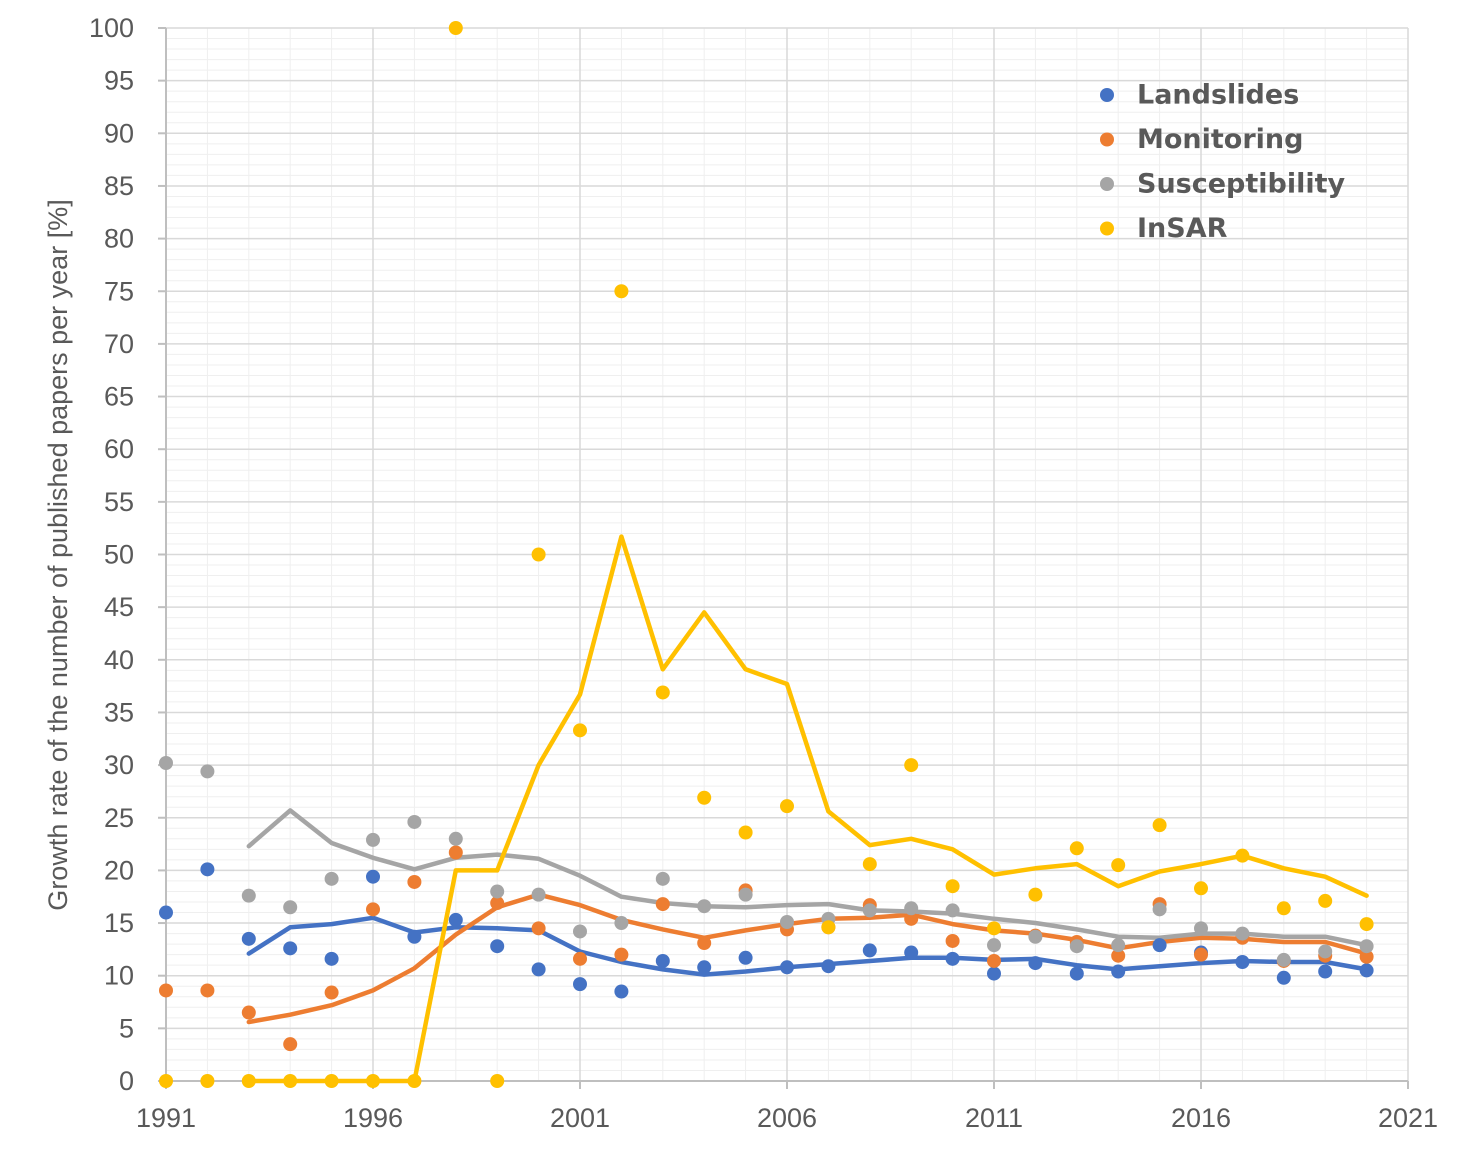 Image resolution: width=1468 pixels, height=1153 pixels. What do you see at coordinates (119, 765) in the screenshot?
I see `y-tick-label: 30` at bounding box center [119, 765].